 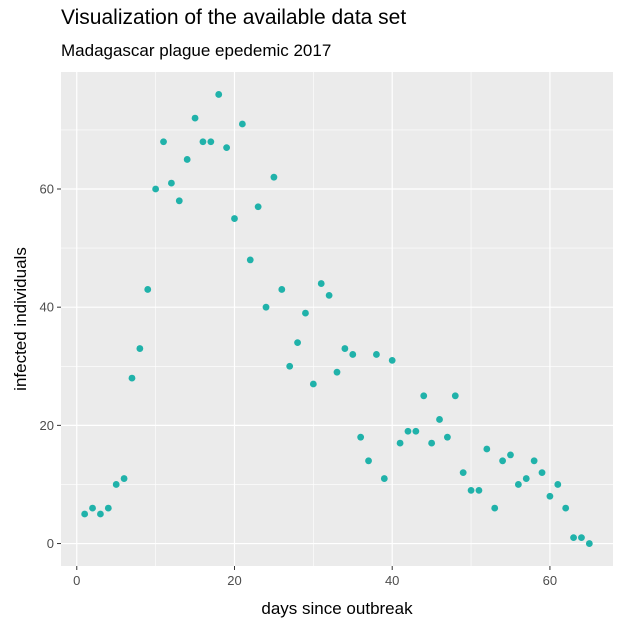 I want to click on y-axis-title: infected individuals, so click(x=20, y=319).